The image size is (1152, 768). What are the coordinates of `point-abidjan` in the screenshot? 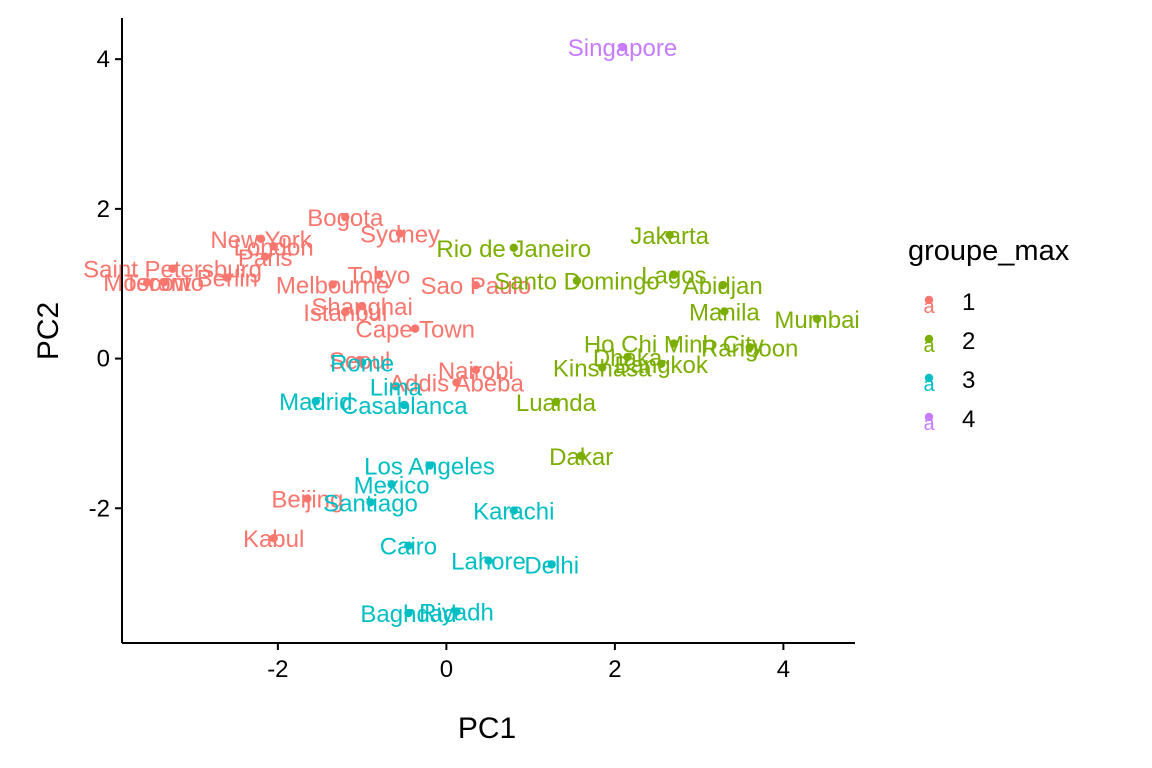 It's located at (722, 285).